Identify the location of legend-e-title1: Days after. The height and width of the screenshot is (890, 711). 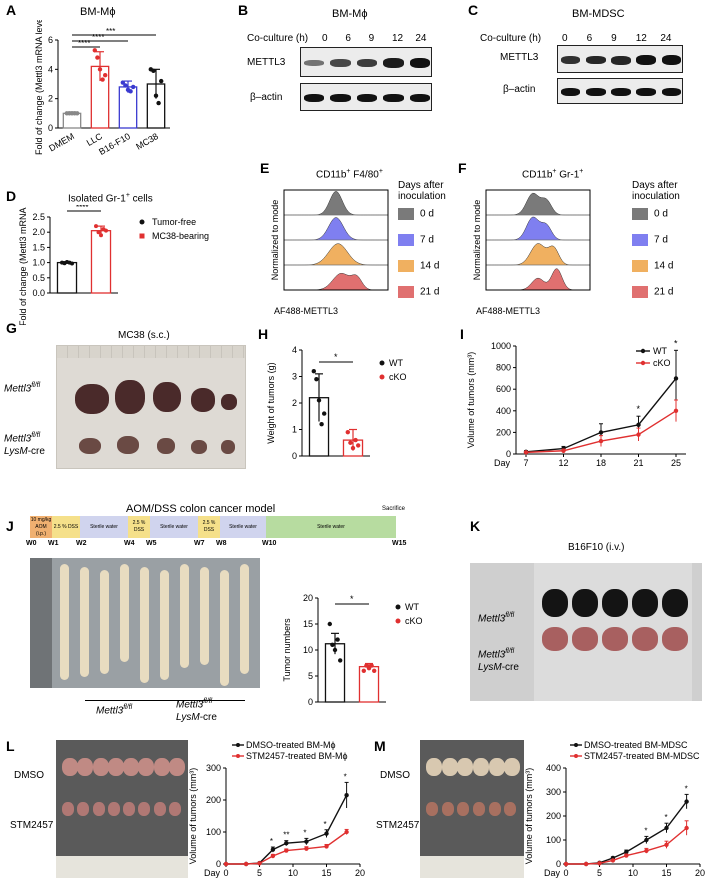
(421, 185).